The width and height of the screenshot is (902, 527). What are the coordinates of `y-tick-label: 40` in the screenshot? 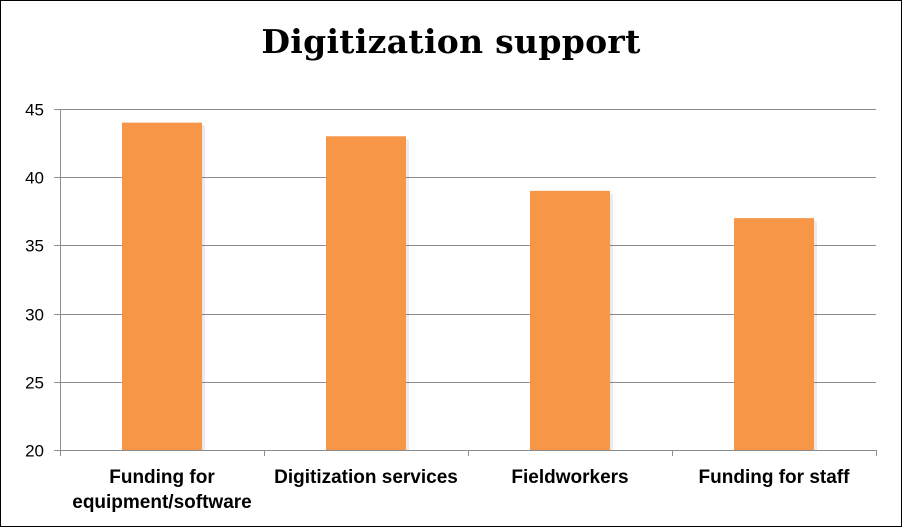 It's located at (34, 178).